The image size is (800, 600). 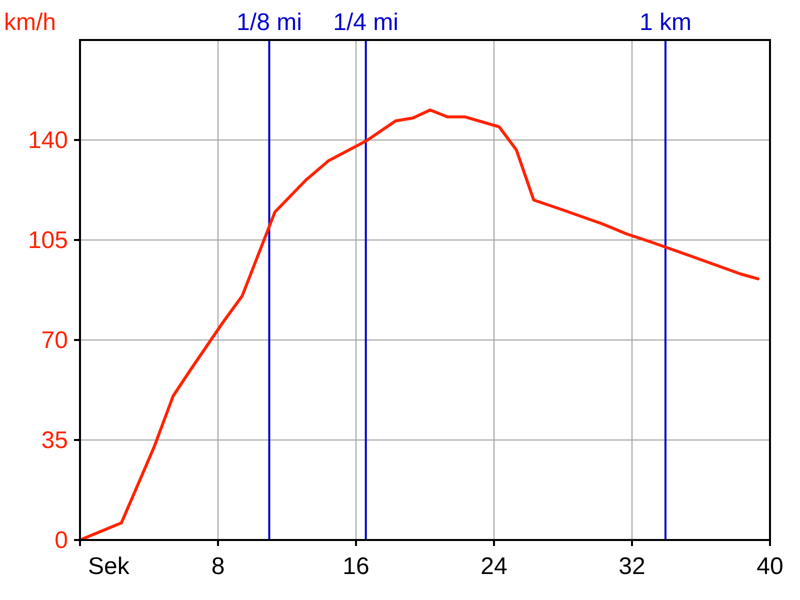 I want to click on y-tick-label: 35, so click(x=54, y=440).